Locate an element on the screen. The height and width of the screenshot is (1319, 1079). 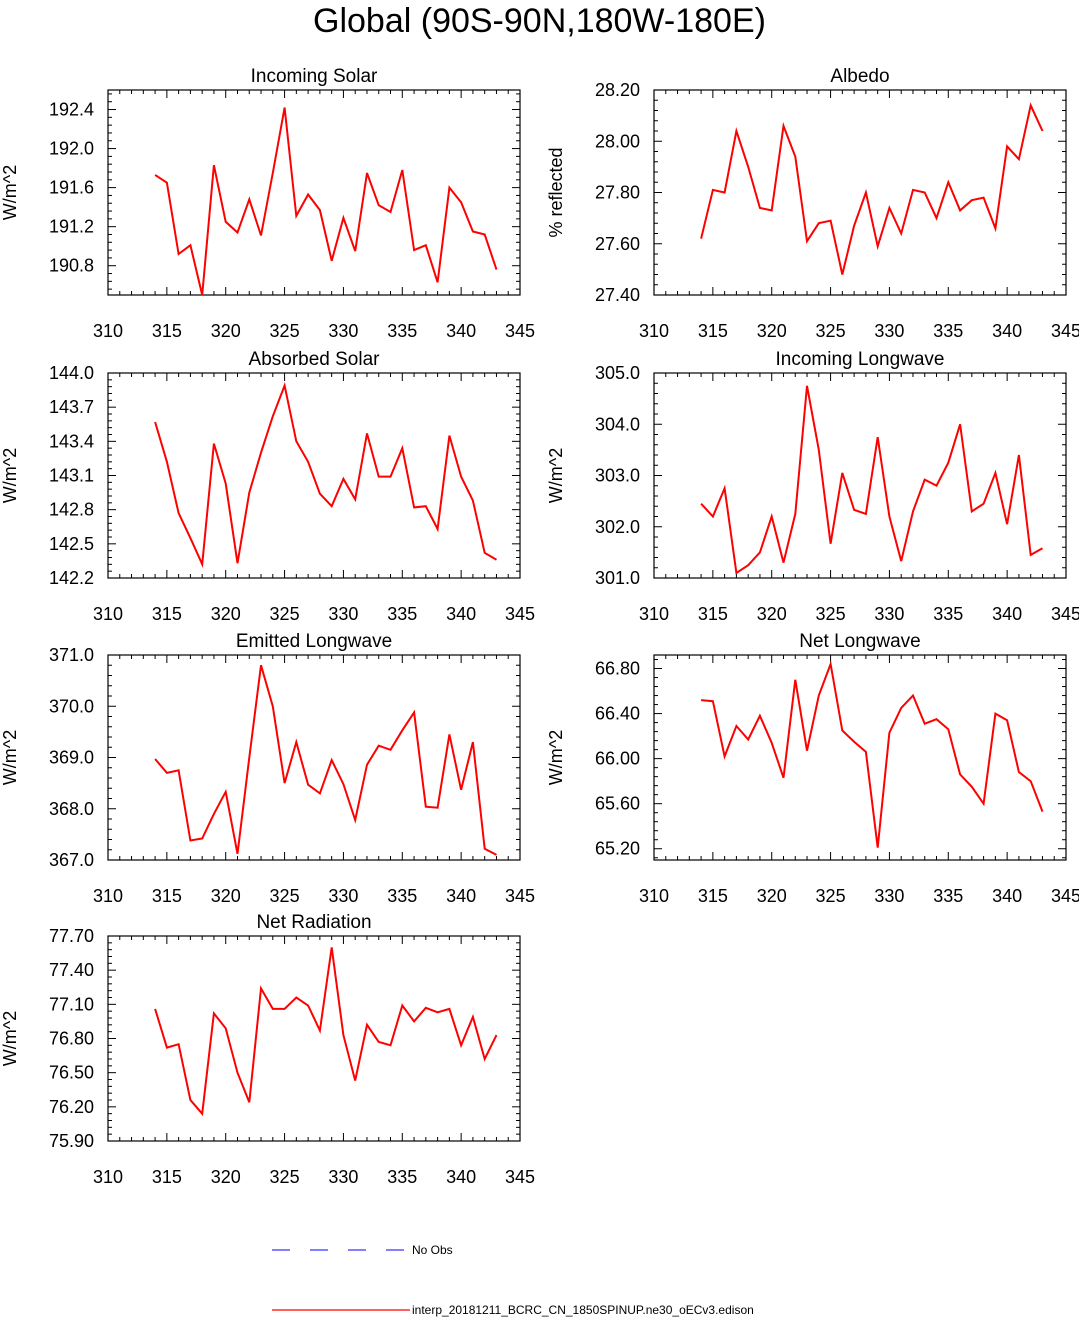
y-tick-label: 142.8 is located at coordinates (71, 510).